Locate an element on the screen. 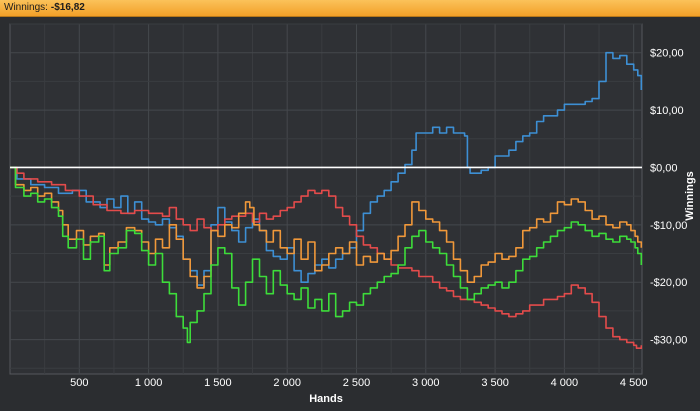 The image size is (700, 411). x-tick-label: 2 500 is located at coordinates (357, 383).